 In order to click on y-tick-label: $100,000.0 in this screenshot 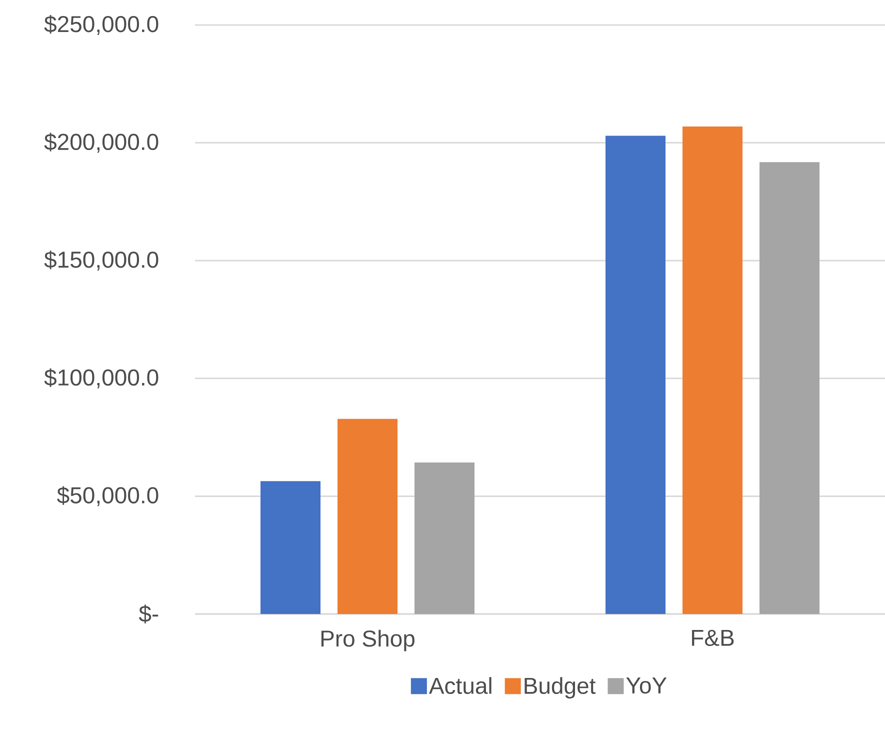, I will do `click(101, 378)`.